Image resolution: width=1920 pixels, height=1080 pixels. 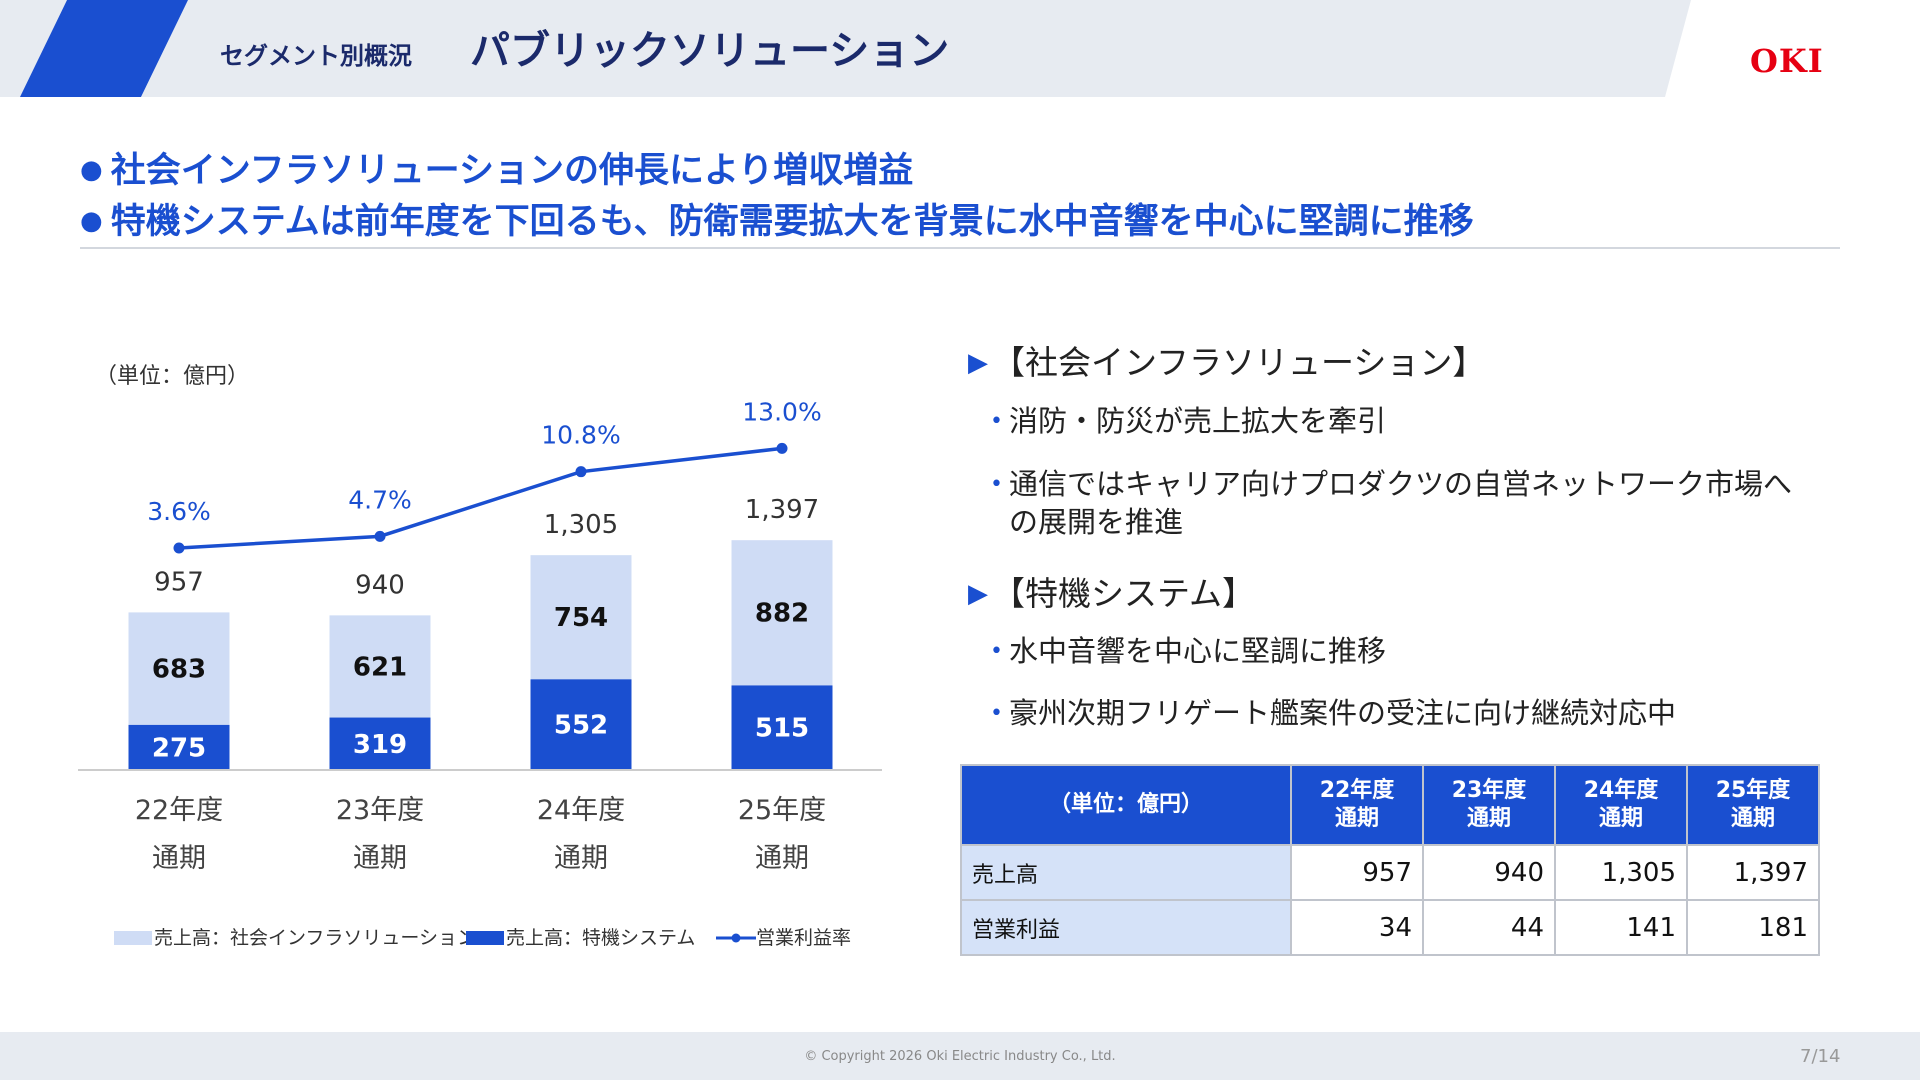 I want to click on data-label-infra: 754, so click(x=581, y=618).